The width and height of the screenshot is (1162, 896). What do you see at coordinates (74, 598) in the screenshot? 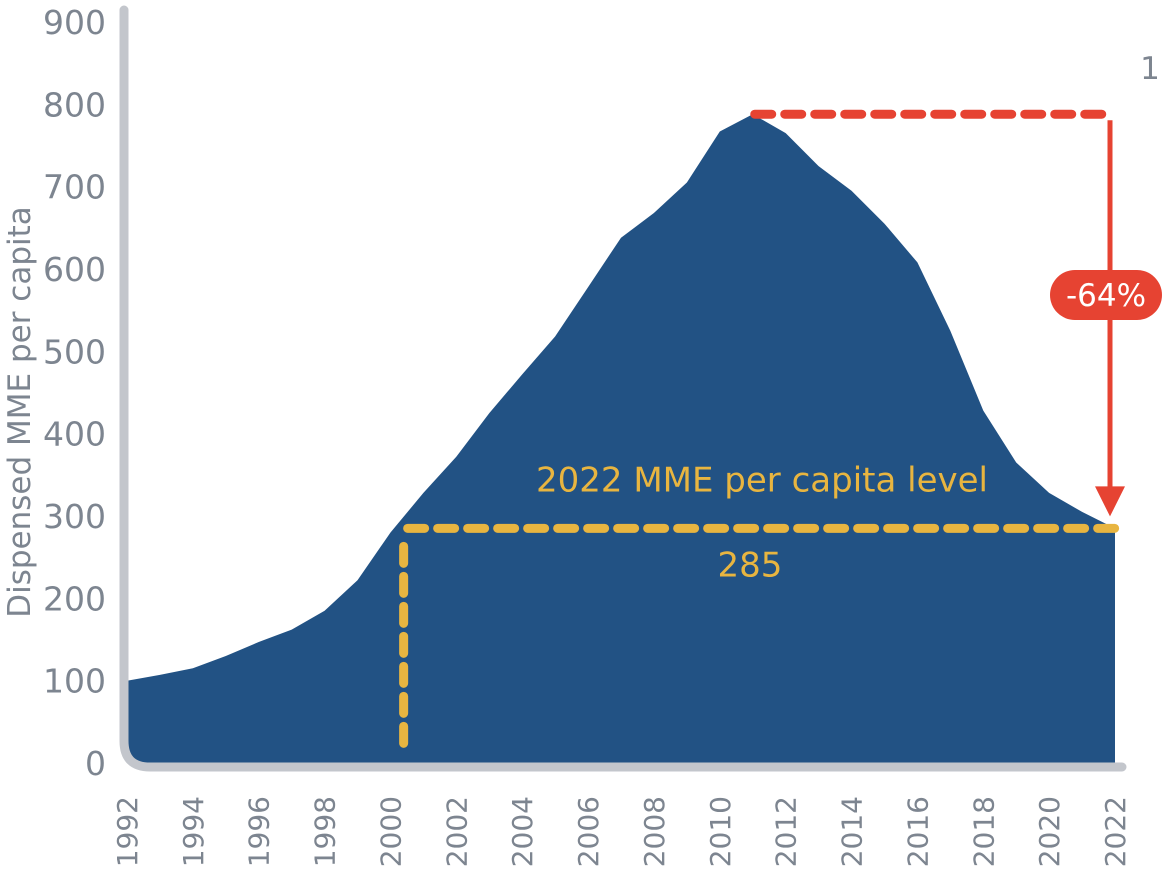
I see `y-tick-label: 200` at bounding box center [74, 598].